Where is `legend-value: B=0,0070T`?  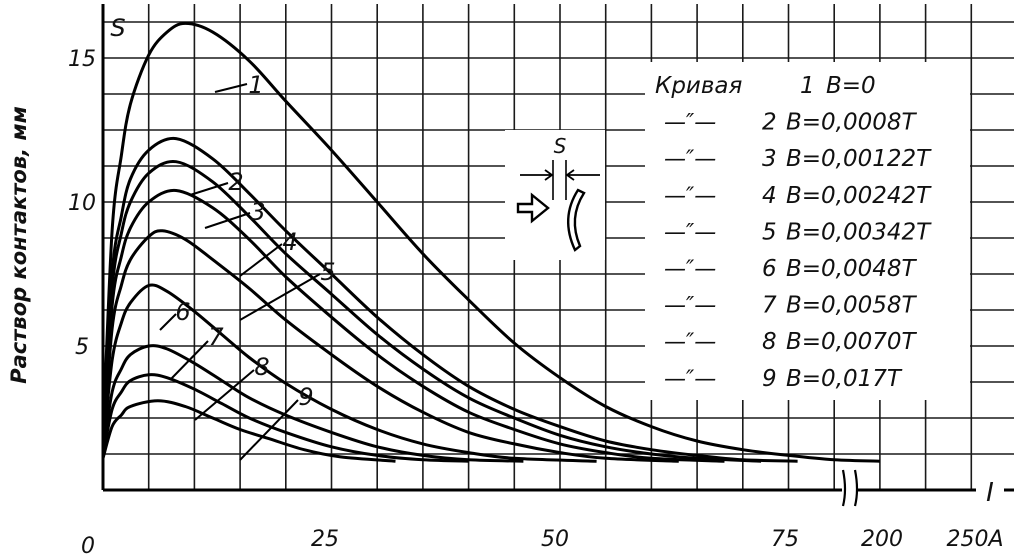
legend-value: B=0,0070T is located at coordinates (852, 342).